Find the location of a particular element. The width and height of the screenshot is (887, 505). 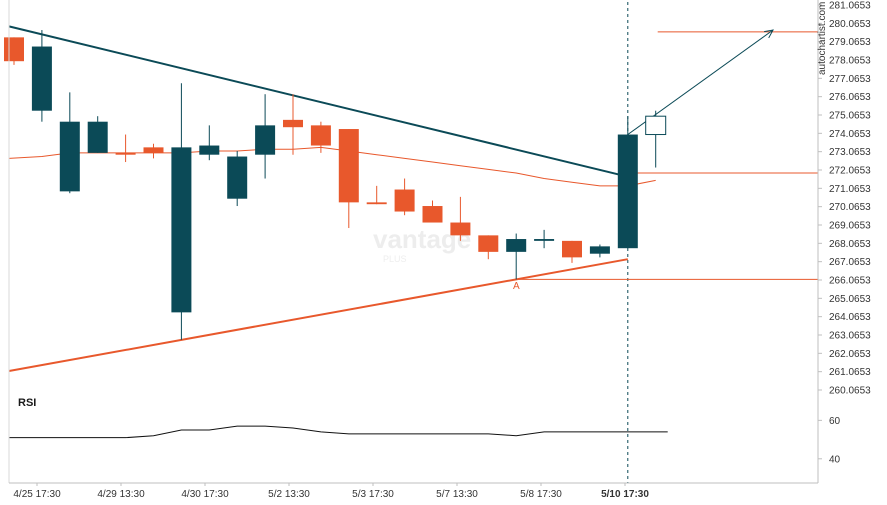

price-tick-label: 275.0653 is located at coordinates (850, 116).